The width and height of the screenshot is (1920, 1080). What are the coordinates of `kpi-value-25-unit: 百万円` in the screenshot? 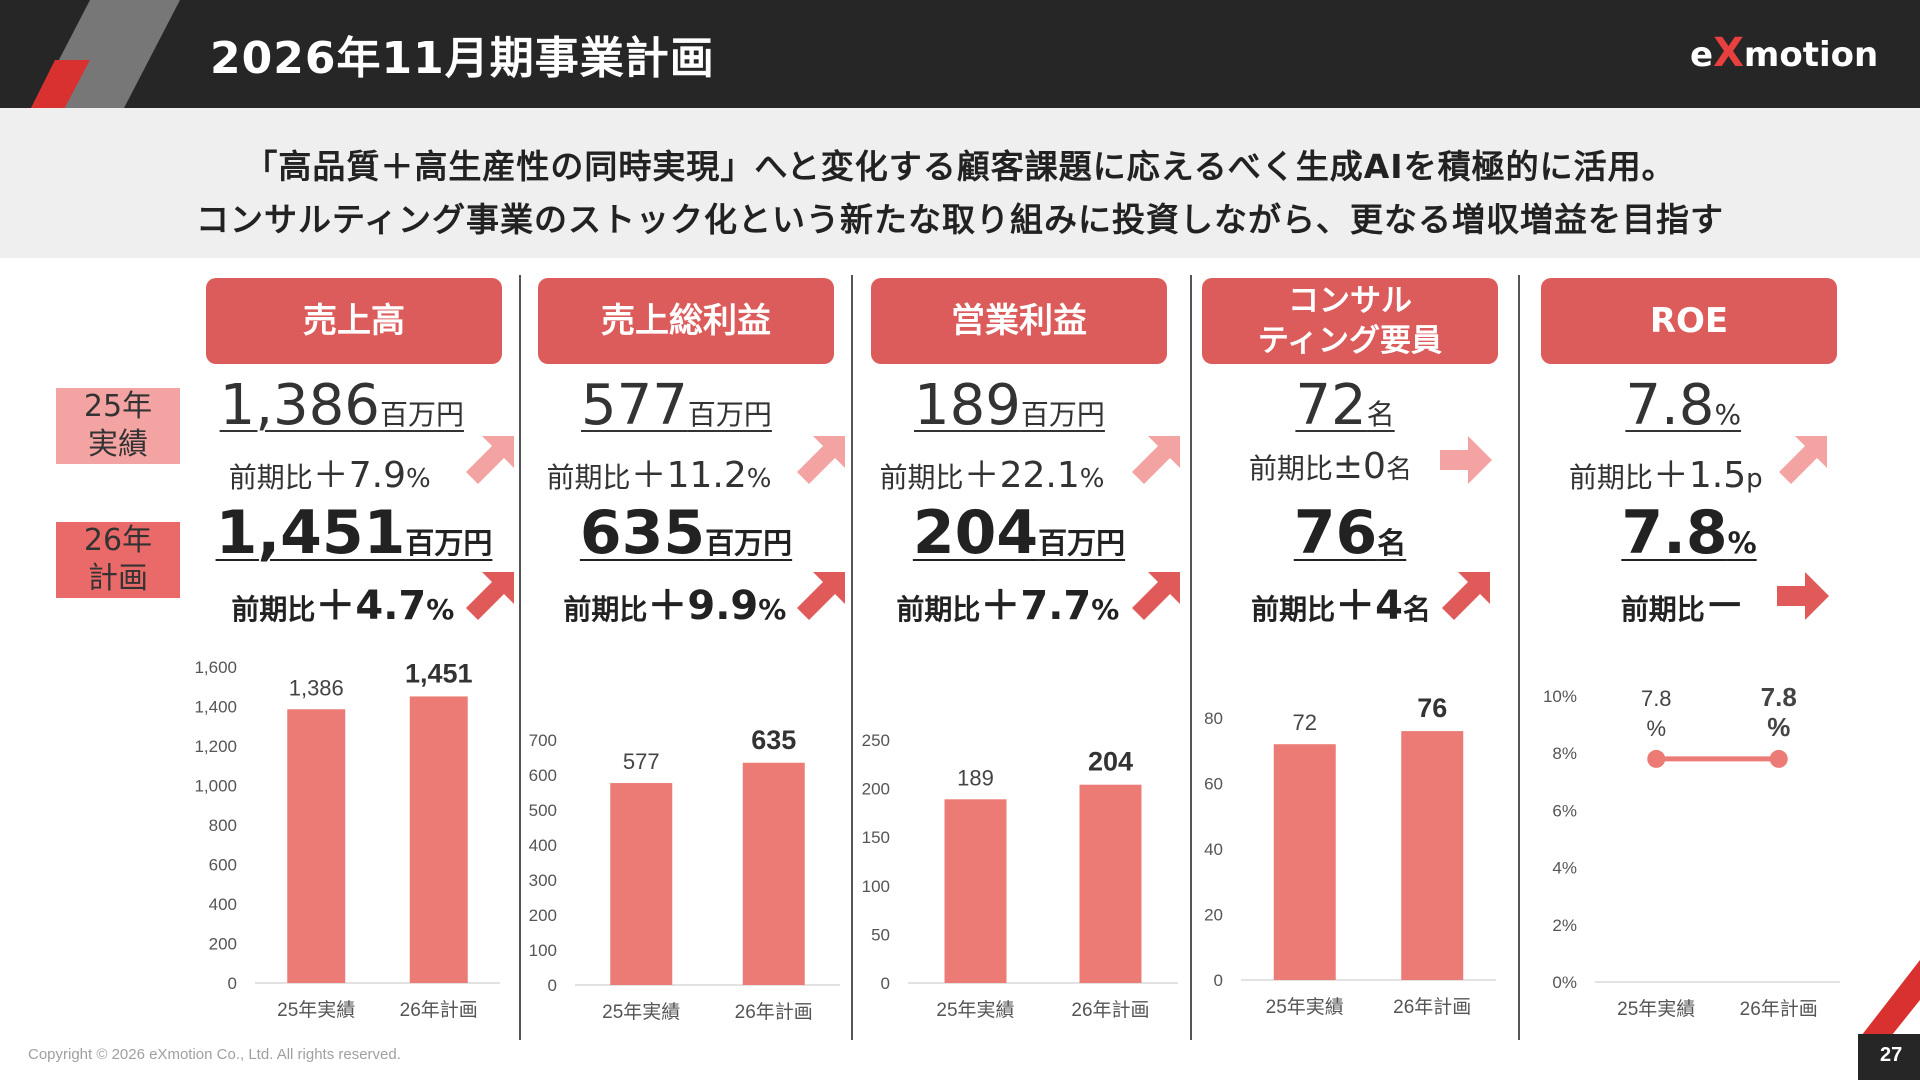 It's located at (729, 414).